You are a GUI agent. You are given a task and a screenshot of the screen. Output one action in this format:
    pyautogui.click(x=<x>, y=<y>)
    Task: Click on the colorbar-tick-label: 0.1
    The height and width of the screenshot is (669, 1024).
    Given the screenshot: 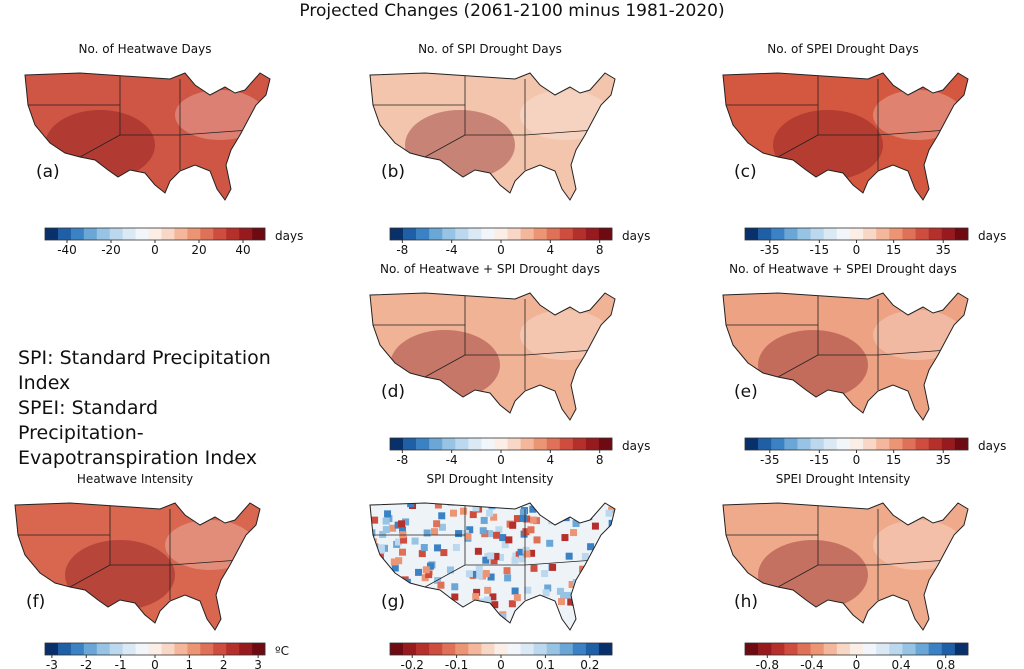 What is the action you would take?
    pyautogui.click(x=545, y=663)
    